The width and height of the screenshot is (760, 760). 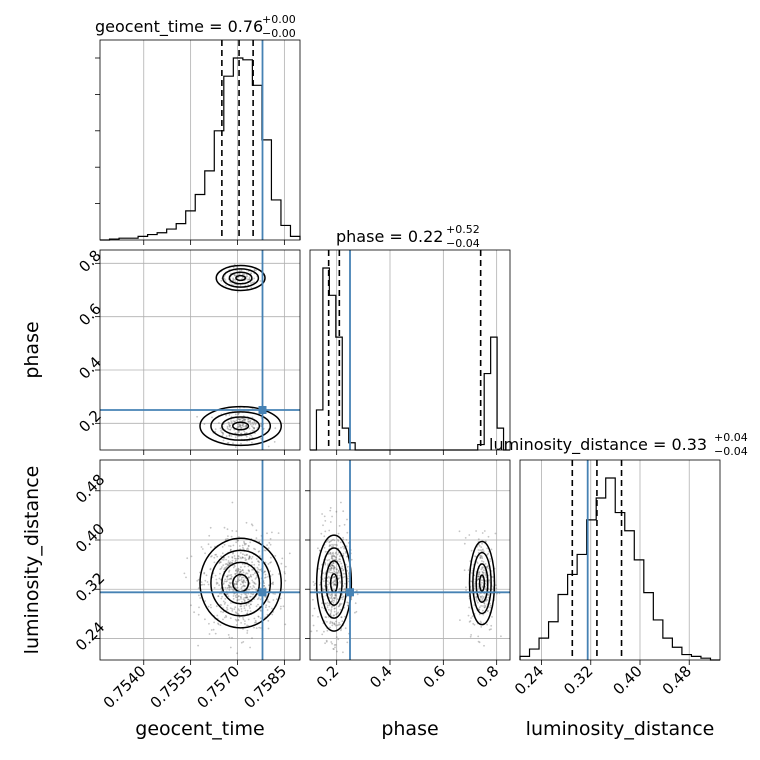 What do you see at coordinates (417, 350) in the screenshot?
I see `panel-phase-grid` at bounding box center [417, 350].